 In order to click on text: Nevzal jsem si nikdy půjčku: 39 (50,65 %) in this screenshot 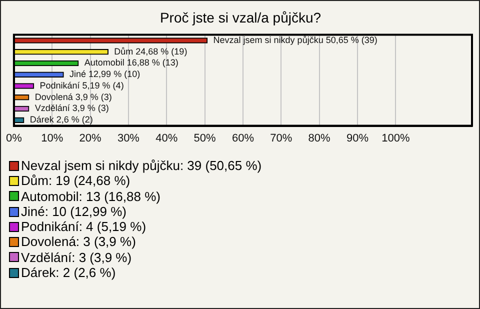, I will do `click(141, 166)`.